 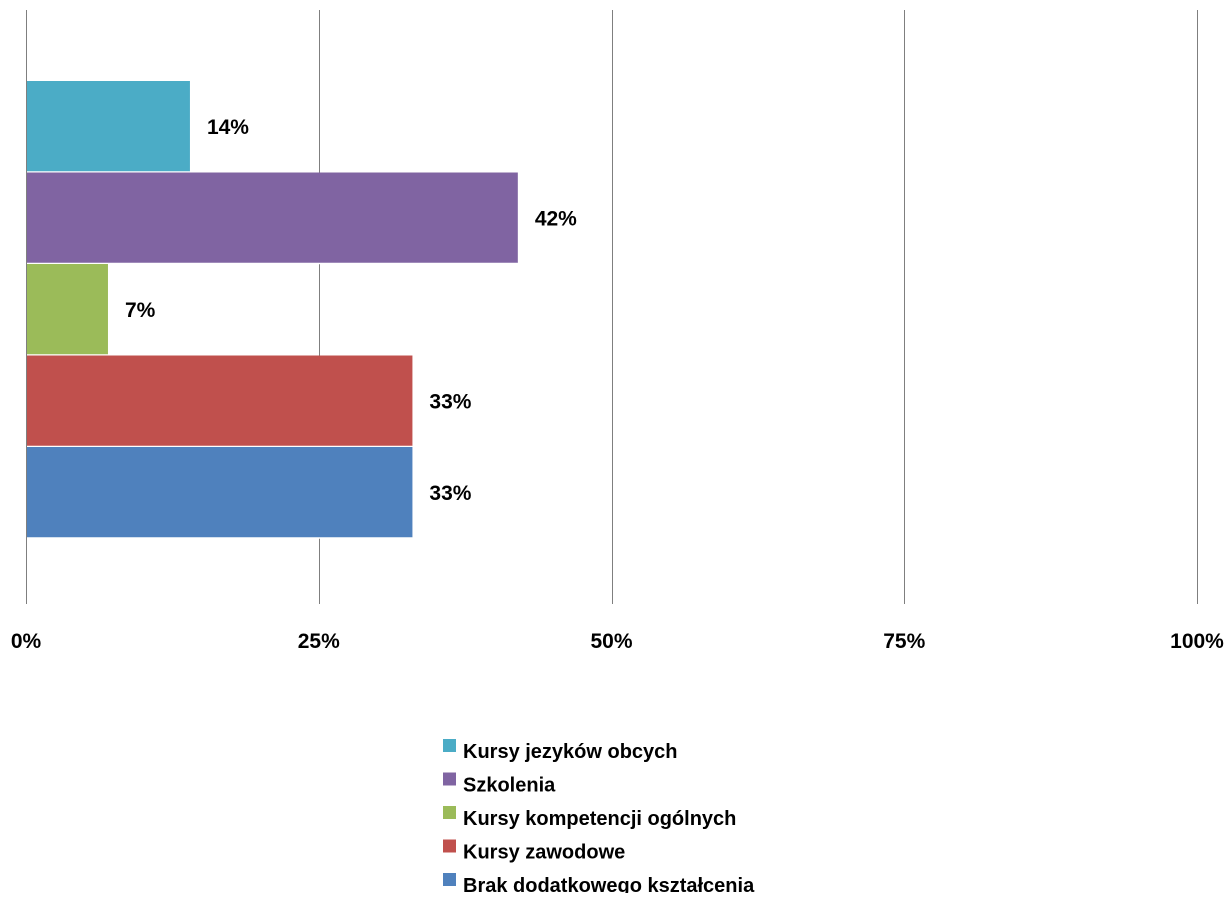 I want to click on data-label: 42%, so click(x=556, y=218).